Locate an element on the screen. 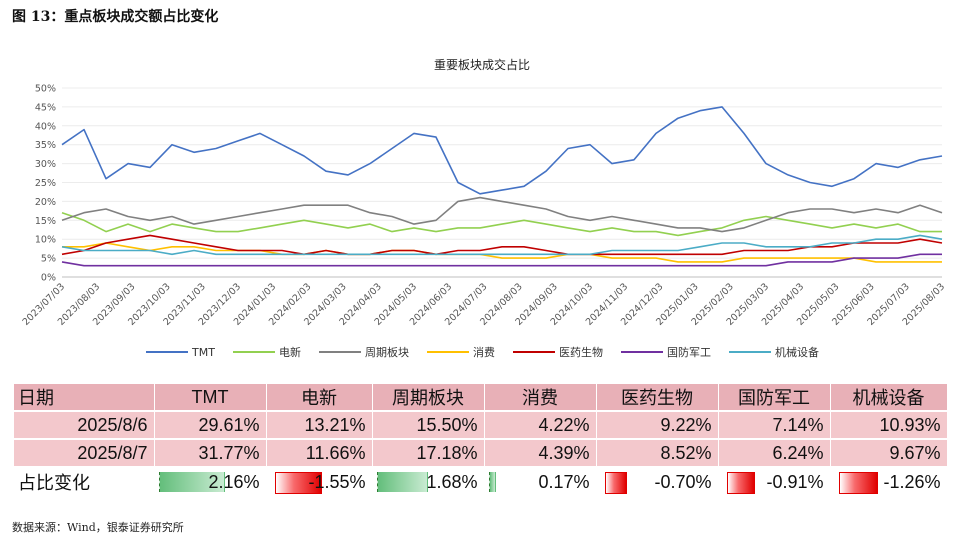  change-value: -0.70% is located at coordinates (683, 482).